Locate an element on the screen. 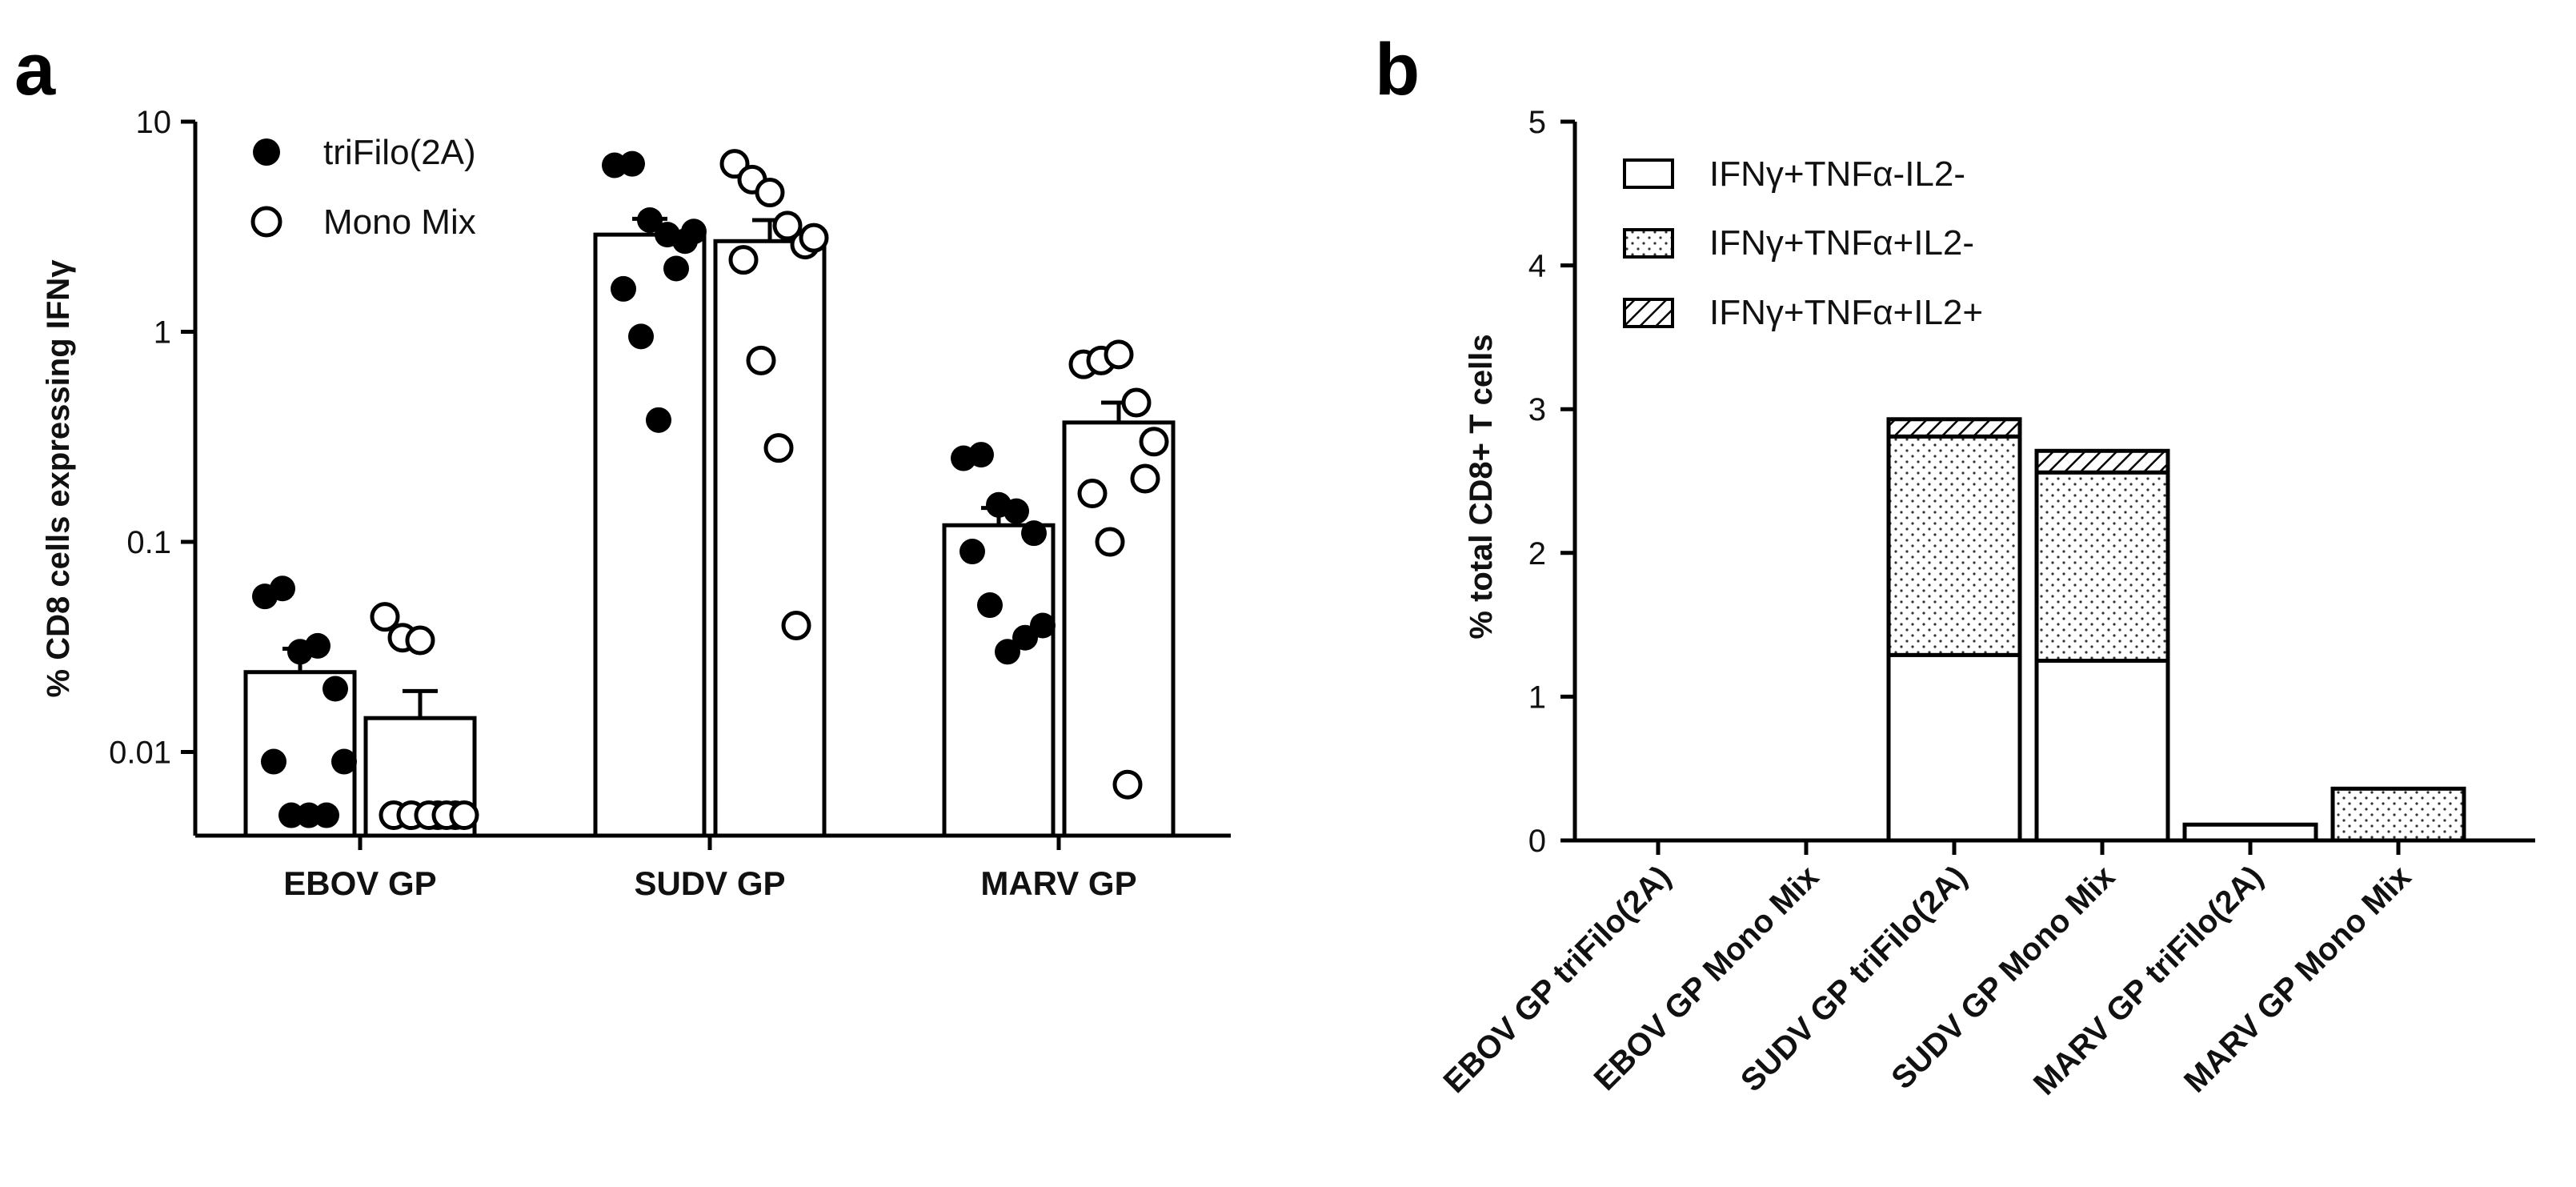 Image resolution: width=2576 pixels, height=1187 pixels. legend-label-mono-mix: Mono Mix is located at coordinates (399, 223).